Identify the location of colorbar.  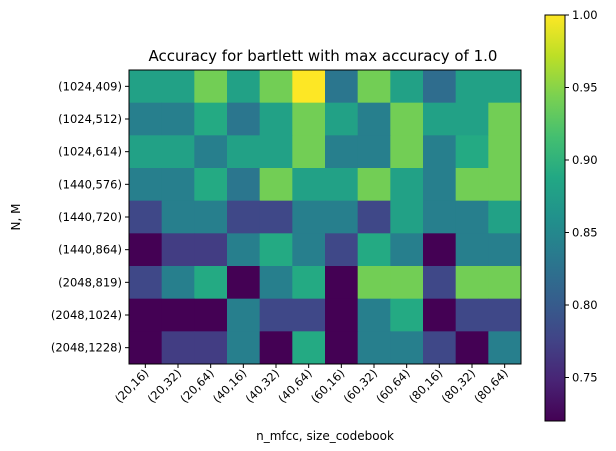
(555, 218).